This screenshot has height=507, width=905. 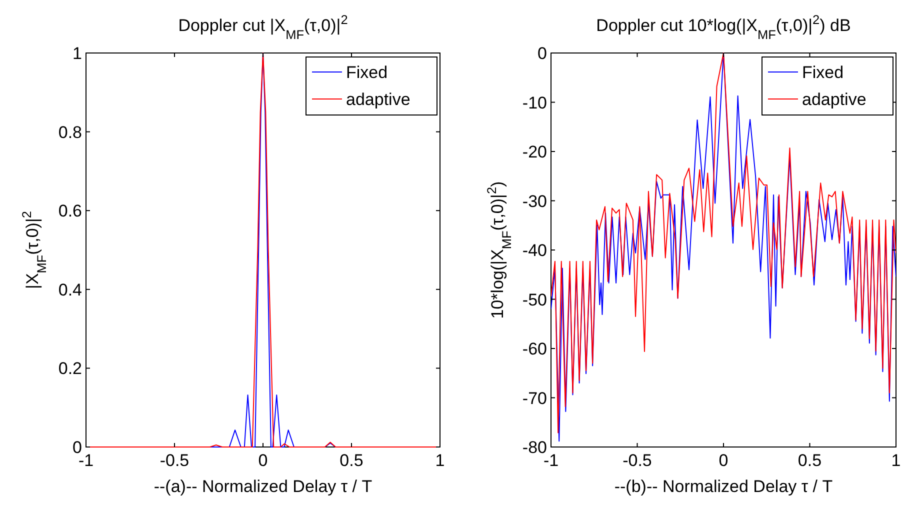 What do you see at coordinates (534, 201) in the screenshot?
I see `y-tick-label: -30` at bounding box center [534, 201].